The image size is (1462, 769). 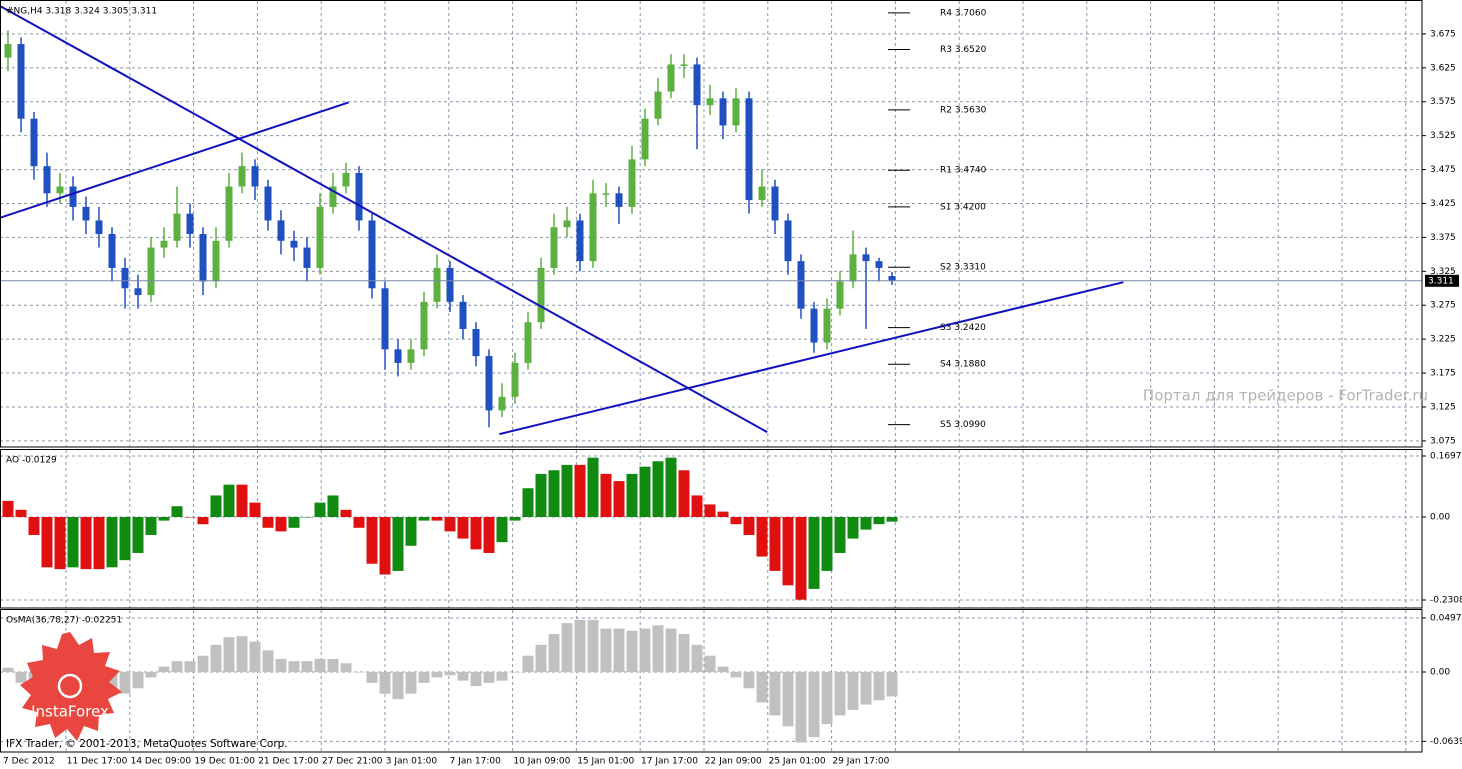 I want to click on badge-icon, so click(x=70, y=686).